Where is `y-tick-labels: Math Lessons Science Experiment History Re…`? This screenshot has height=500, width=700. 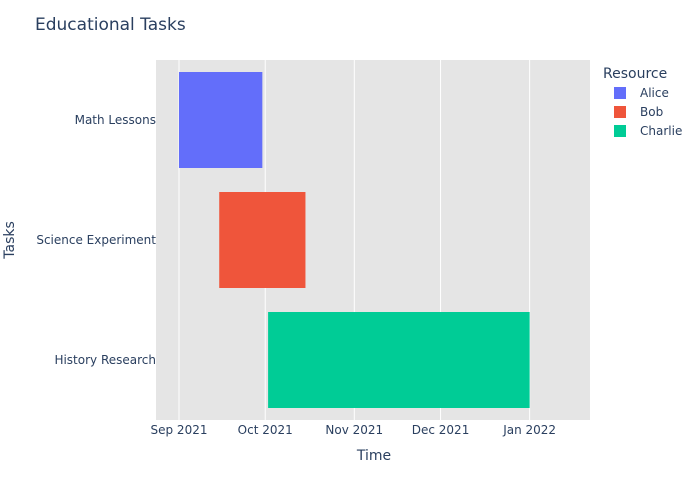 y-tick-labels: Math Lessons Science Experiment History Re… is located at coordinates (96, 240).